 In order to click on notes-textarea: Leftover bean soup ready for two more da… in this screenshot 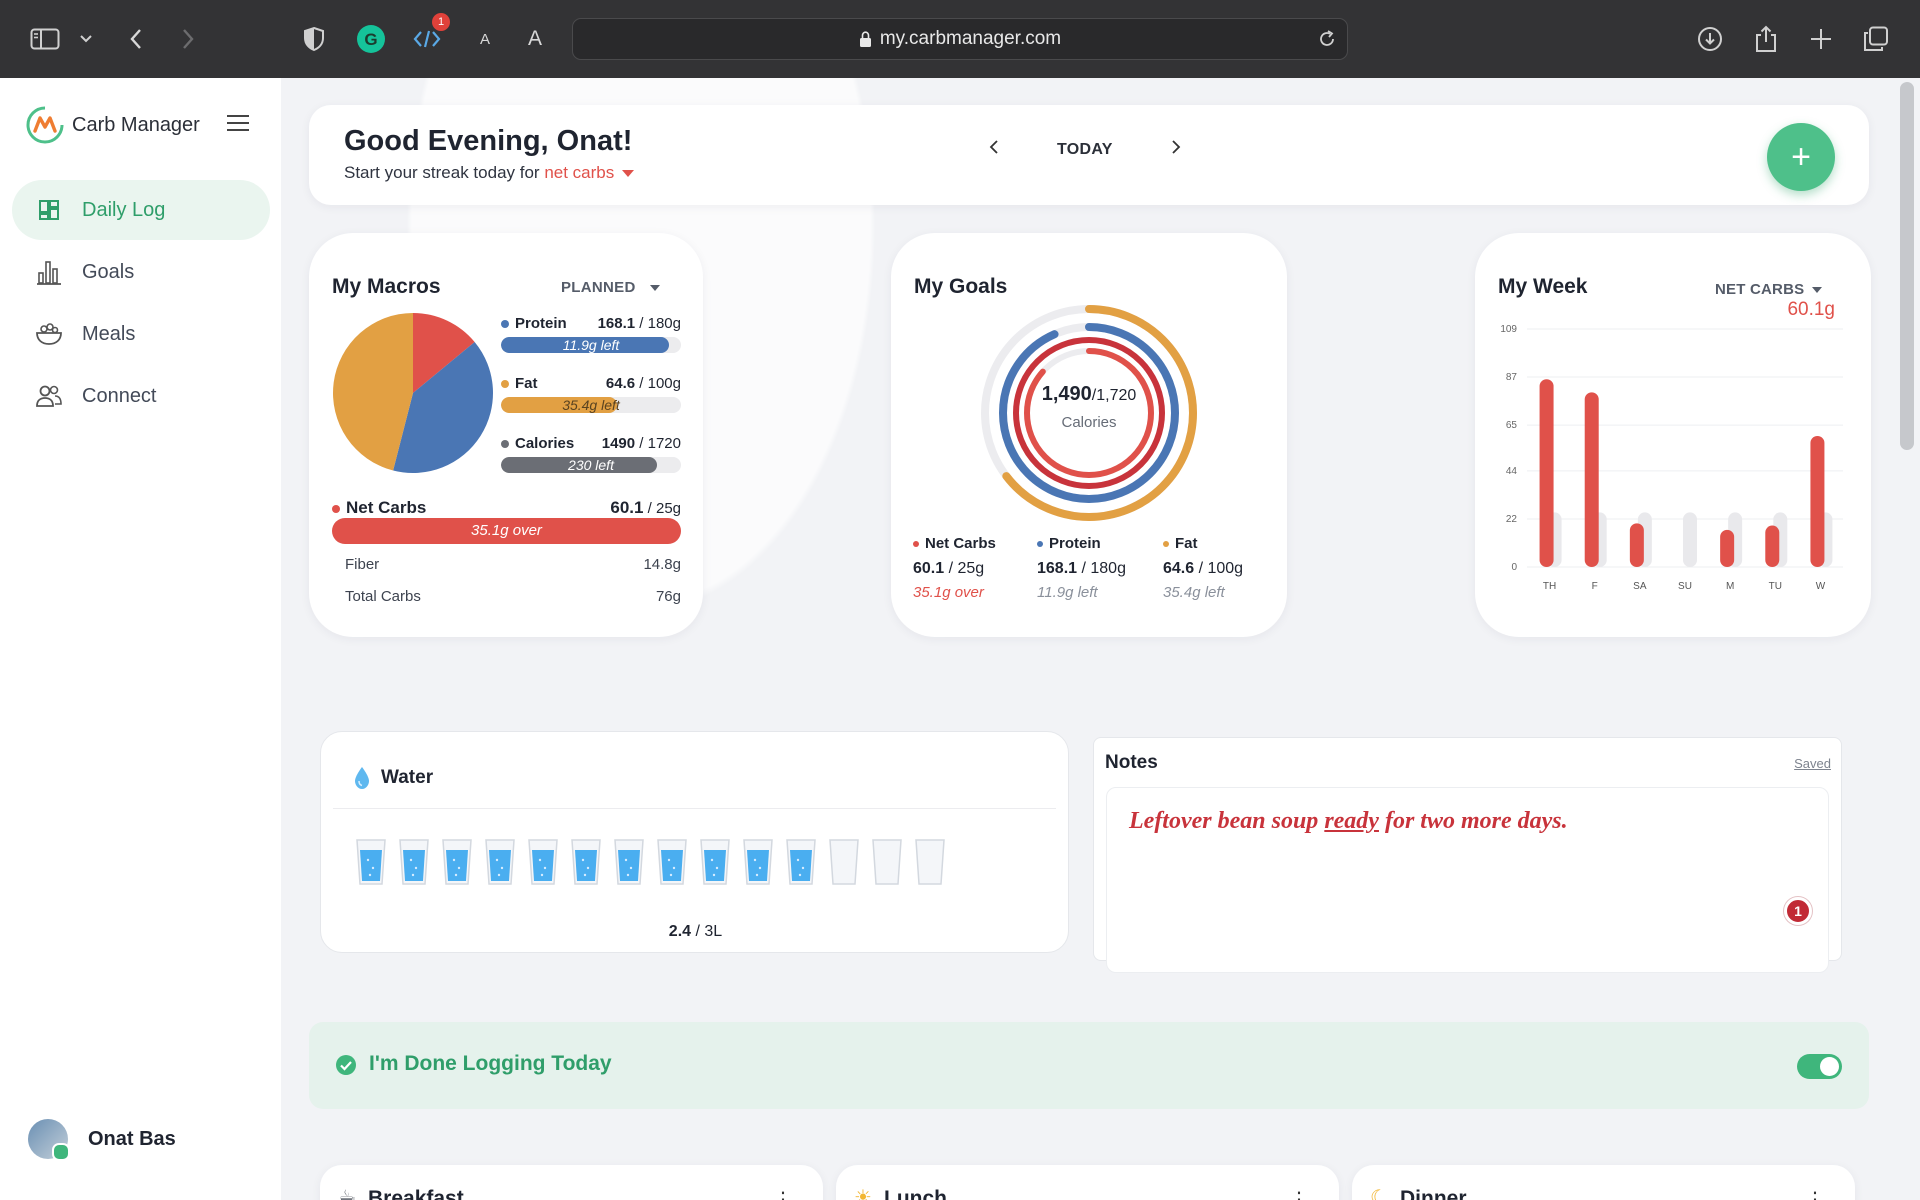, I will do `click(1467, 880)`.